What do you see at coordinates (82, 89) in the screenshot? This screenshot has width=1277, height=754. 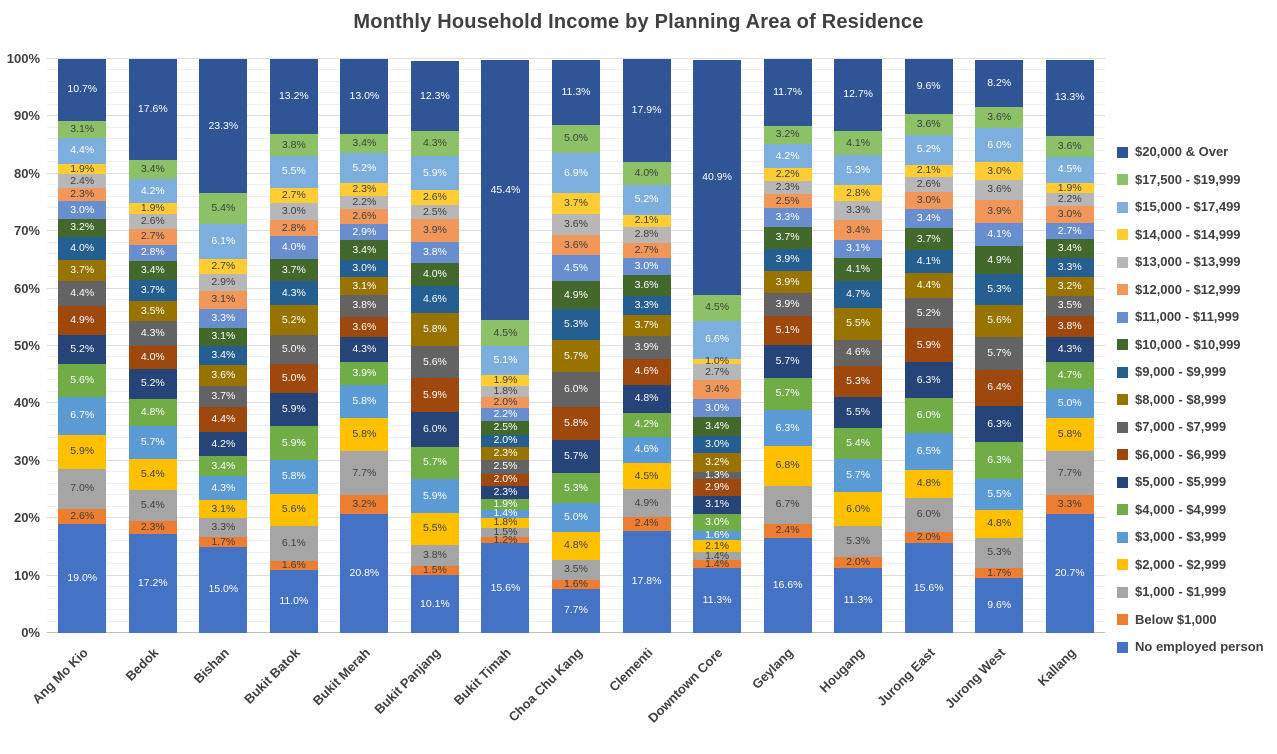 I see `segment-value-label: 10.7%` at bounding box center [82, 89].